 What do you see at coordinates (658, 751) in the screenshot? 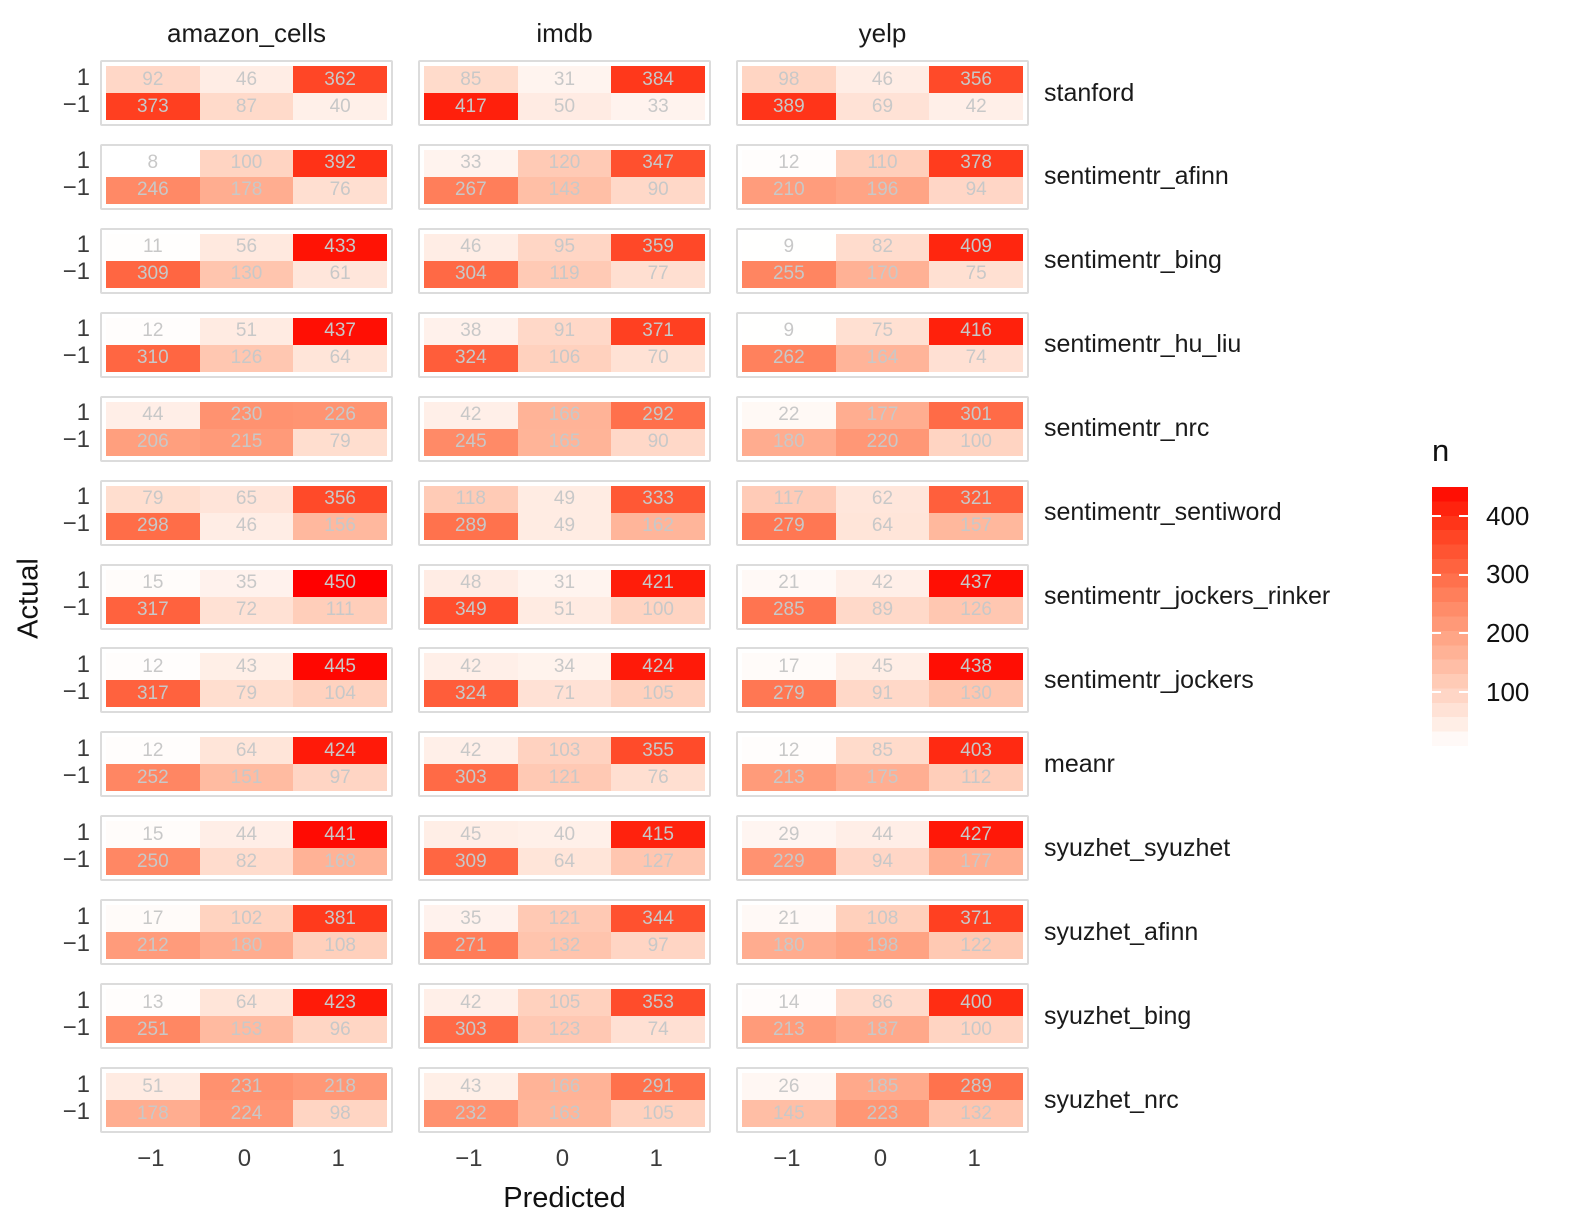
I see `heatmap-cell: 355` at bounding box center [658, 751].